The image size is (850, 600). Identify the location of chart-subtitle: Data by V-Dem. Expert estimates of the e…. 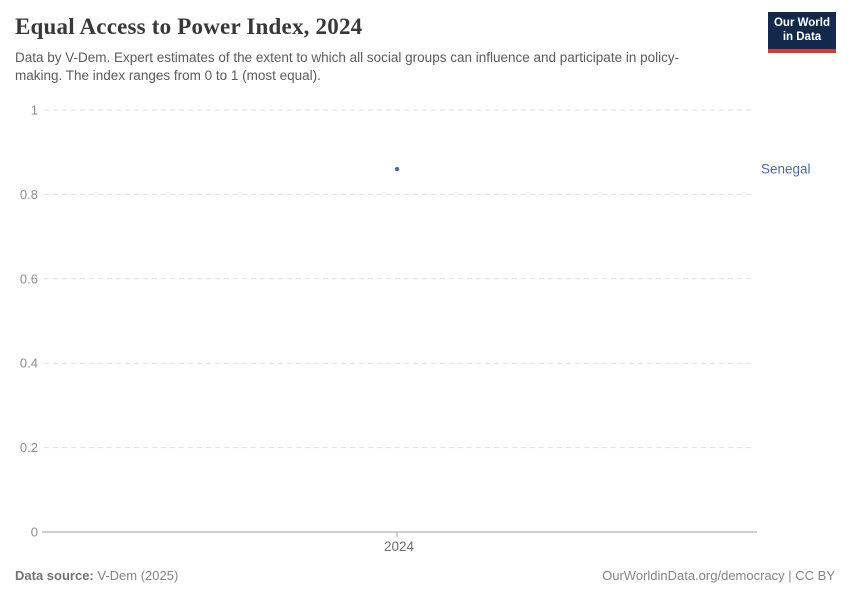
(347, 66).